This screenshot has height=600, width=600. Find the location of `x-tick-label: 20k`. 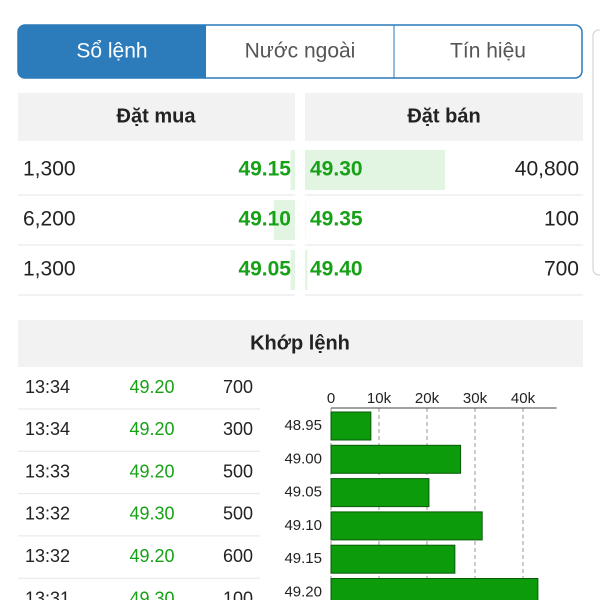

x-tick-label: 20k is located at coordinates (427, 398).